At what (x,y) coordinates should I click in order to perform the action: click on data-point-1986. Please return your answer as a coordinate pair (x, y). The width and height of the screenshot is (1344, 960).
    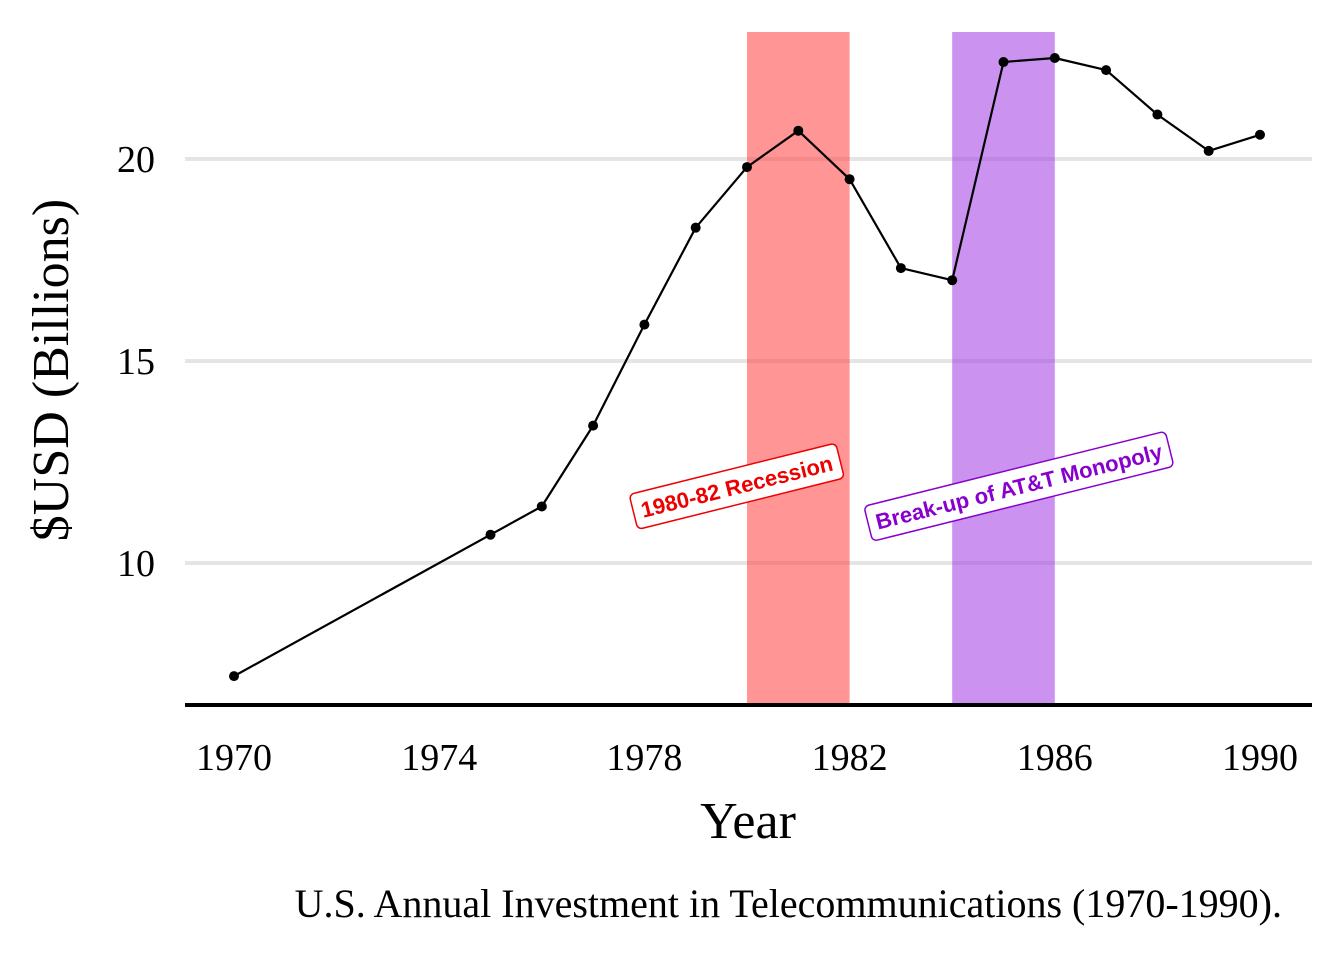
    Looking at the image, I should click on (1054, 58).